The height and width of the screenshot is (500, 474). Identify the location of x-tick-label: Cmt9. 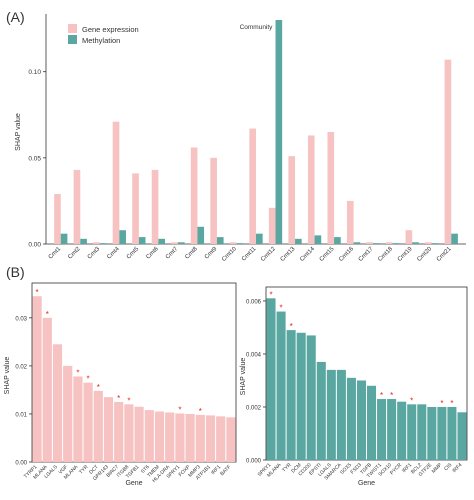
(211, 253).